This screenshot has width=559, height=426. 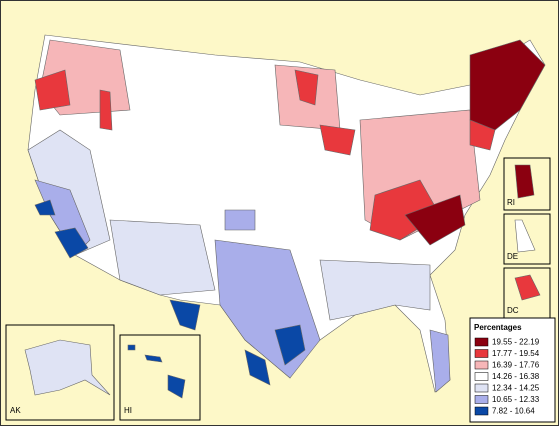 I want to click on legend-label: 7.82 - 10.64, so click(x=513, y=411).